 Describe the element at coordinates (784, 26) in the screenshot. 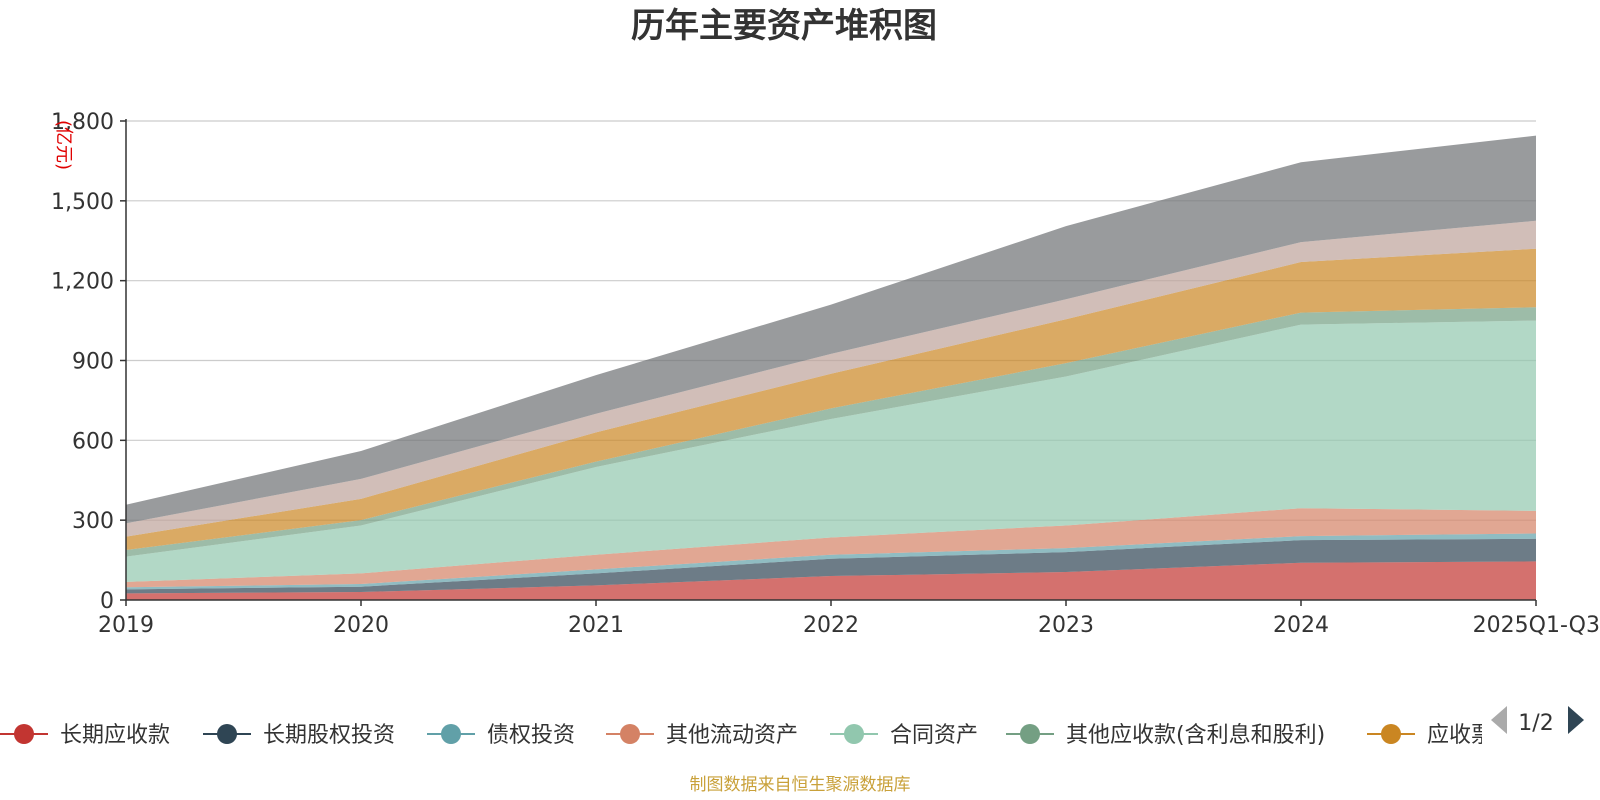

I see `chart-title: 历年主要资产堆积图` at that location.